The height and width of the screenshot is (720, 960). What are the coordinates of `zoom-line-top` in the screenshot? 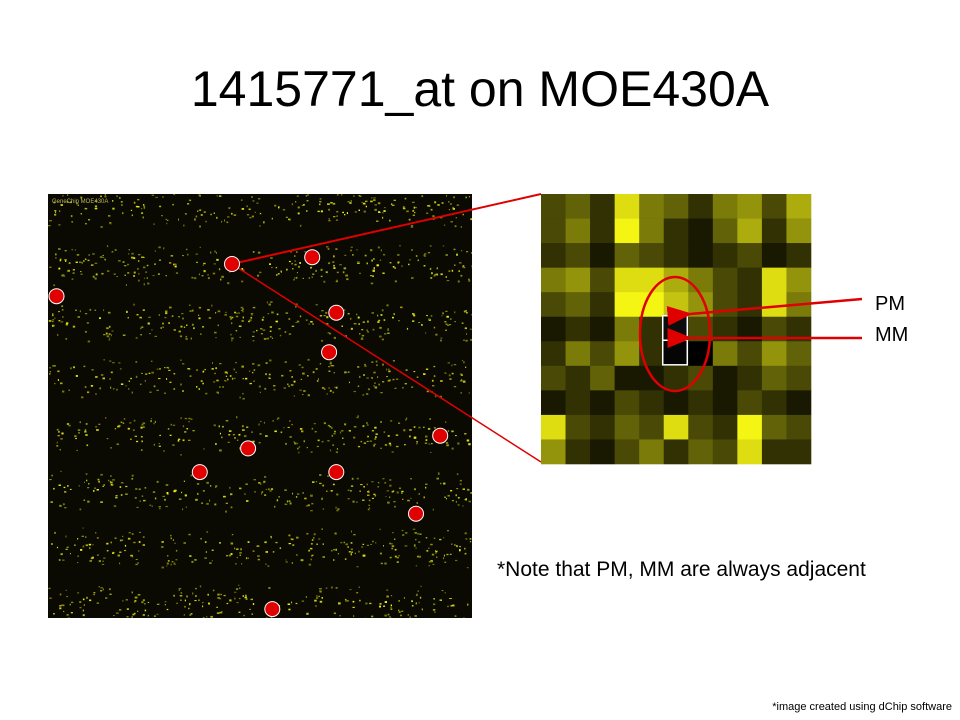 It's located at (386, 229).